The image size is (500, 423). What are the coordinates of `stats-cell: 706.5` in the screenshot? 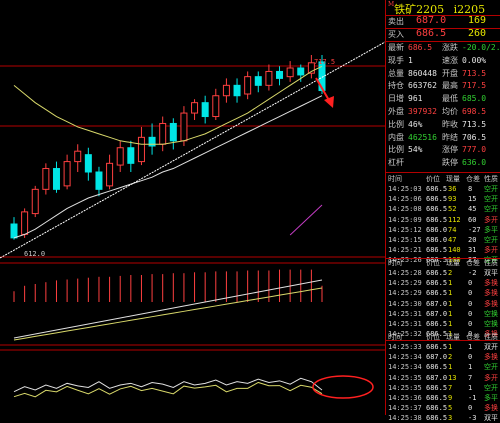 It's located at (474, 137).